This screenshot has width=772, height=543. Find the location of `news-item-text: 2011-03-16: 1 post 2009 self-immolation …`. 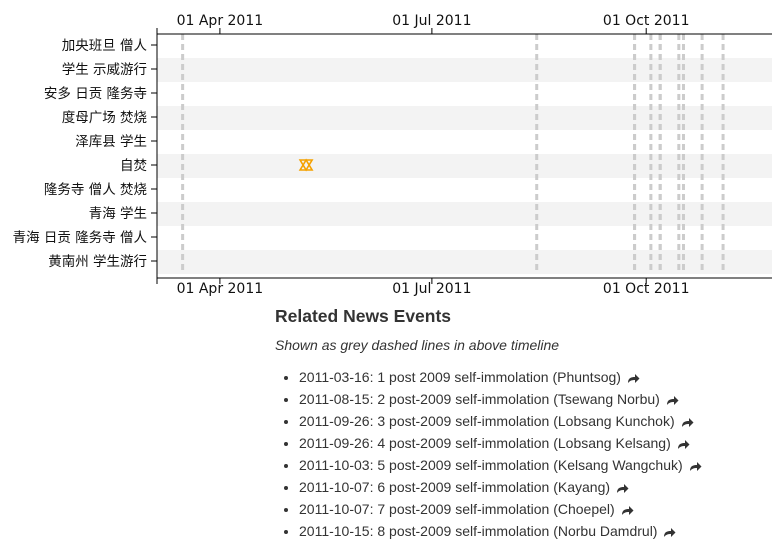

news-item-text: 2011-03-16: 1 post 2009 self-immolation … is located at coordinates (460, 377).